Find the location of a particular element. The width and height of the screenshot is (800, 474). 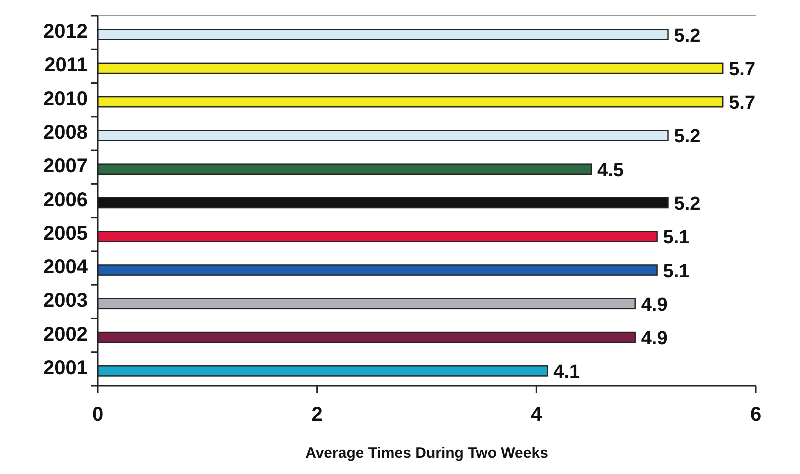

y-tick-label: 2001 is located at coordinates (66, 368).